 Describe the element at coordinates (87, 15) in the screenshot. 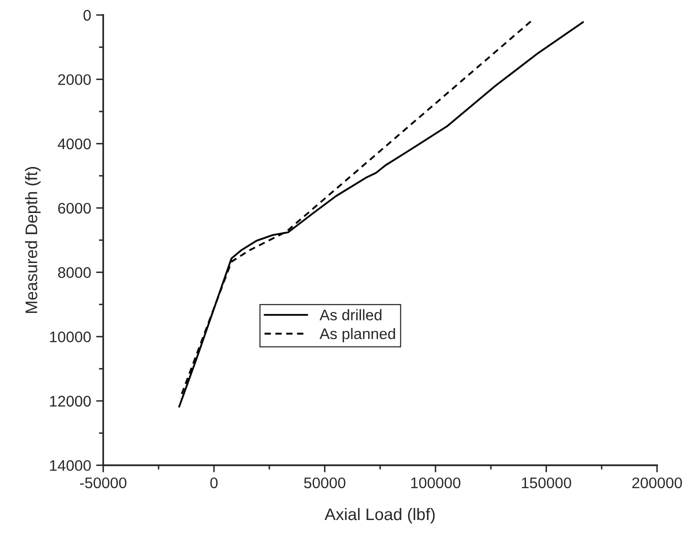

I see `y-tick-label: 0` at that location.